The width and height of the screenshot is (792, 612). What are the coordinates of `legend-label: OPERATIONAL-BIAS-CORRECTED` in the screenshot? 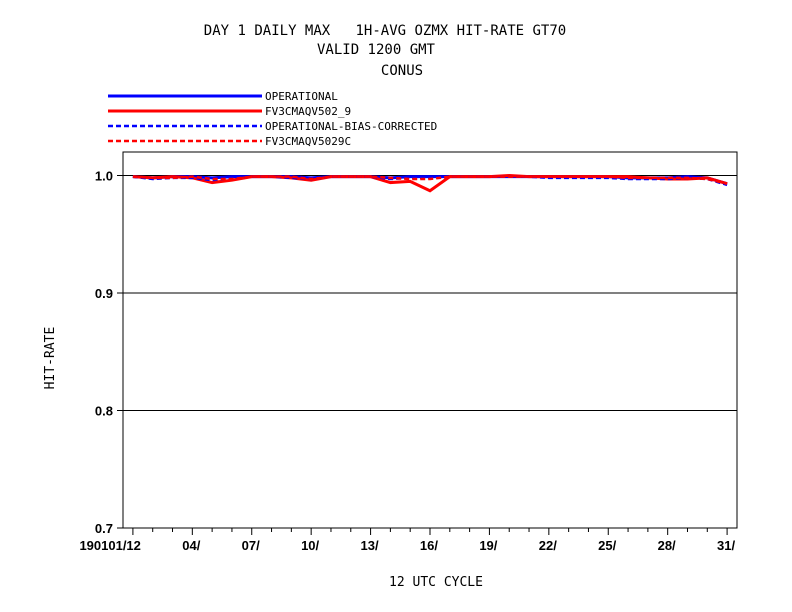 It's located at (351, 126).